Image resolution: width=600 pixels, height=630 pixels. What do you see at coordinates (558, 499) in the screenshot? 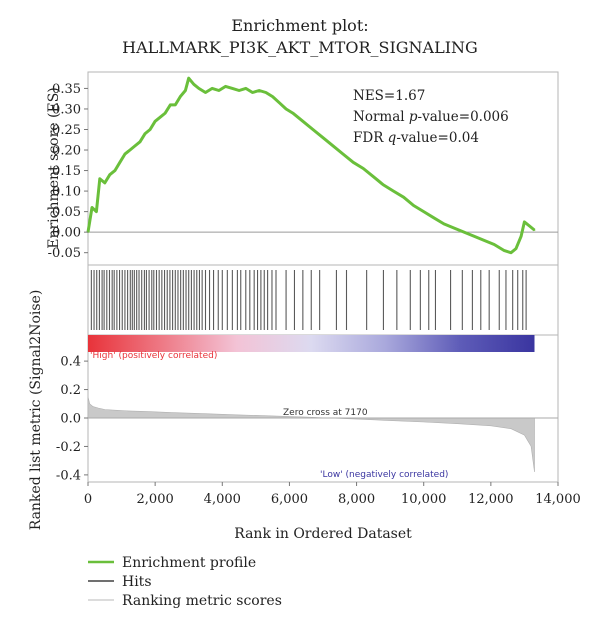
I see `x-tick-label: 14,000` at bounding box center [558, 499].